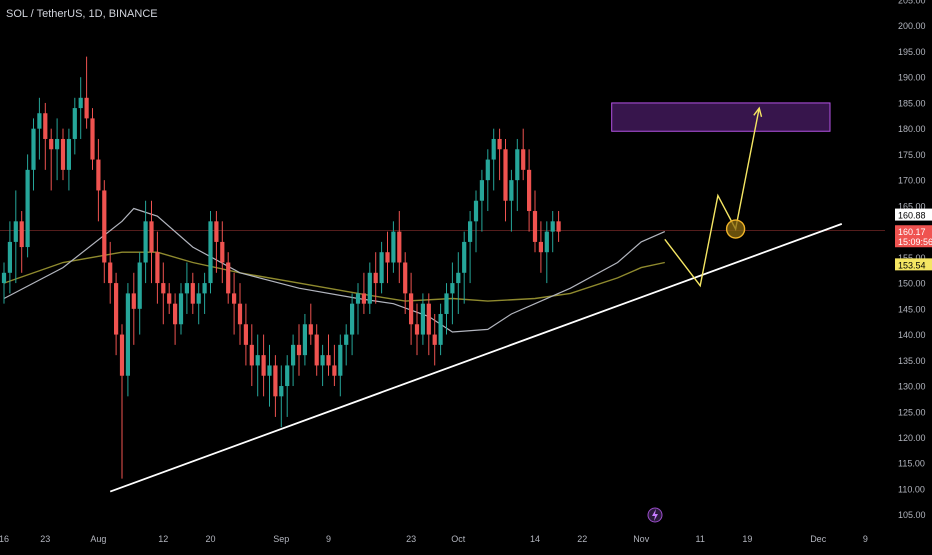 The height and width of the screenshot is (555, 932). I want to click on projection-circle-marker, so click(735, 229).